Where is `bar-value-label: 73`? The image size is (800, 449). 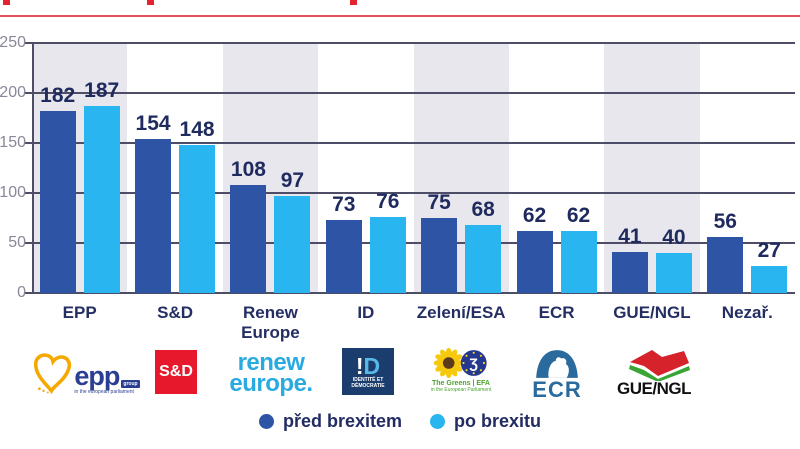 bar-value-label: 73 is located at coordinates (344, 204).